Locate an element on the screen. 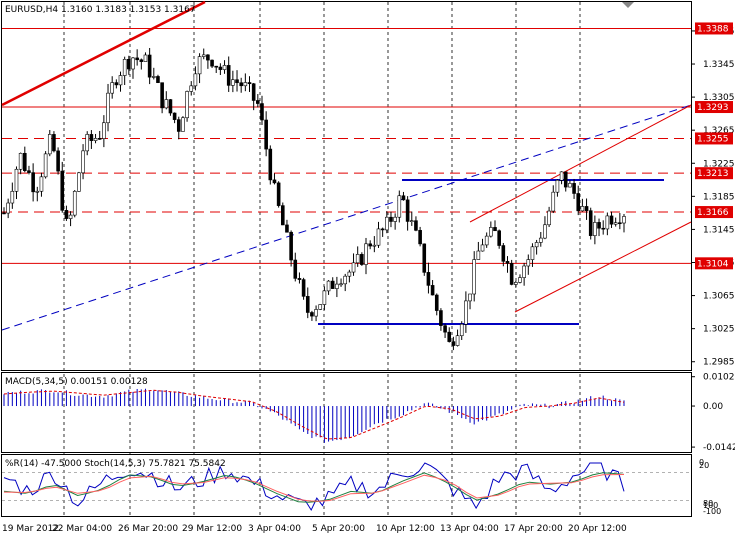  upper-trendline-thick is located at coordinates (103, 53).